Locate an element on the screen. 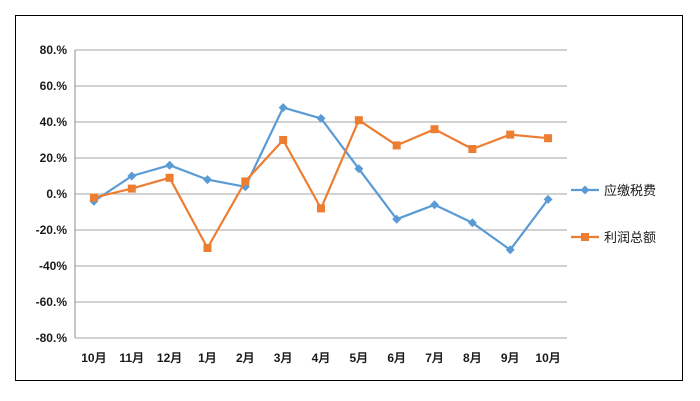  legend-item-1: 应缴税费 is located at coordinates (613, 191).